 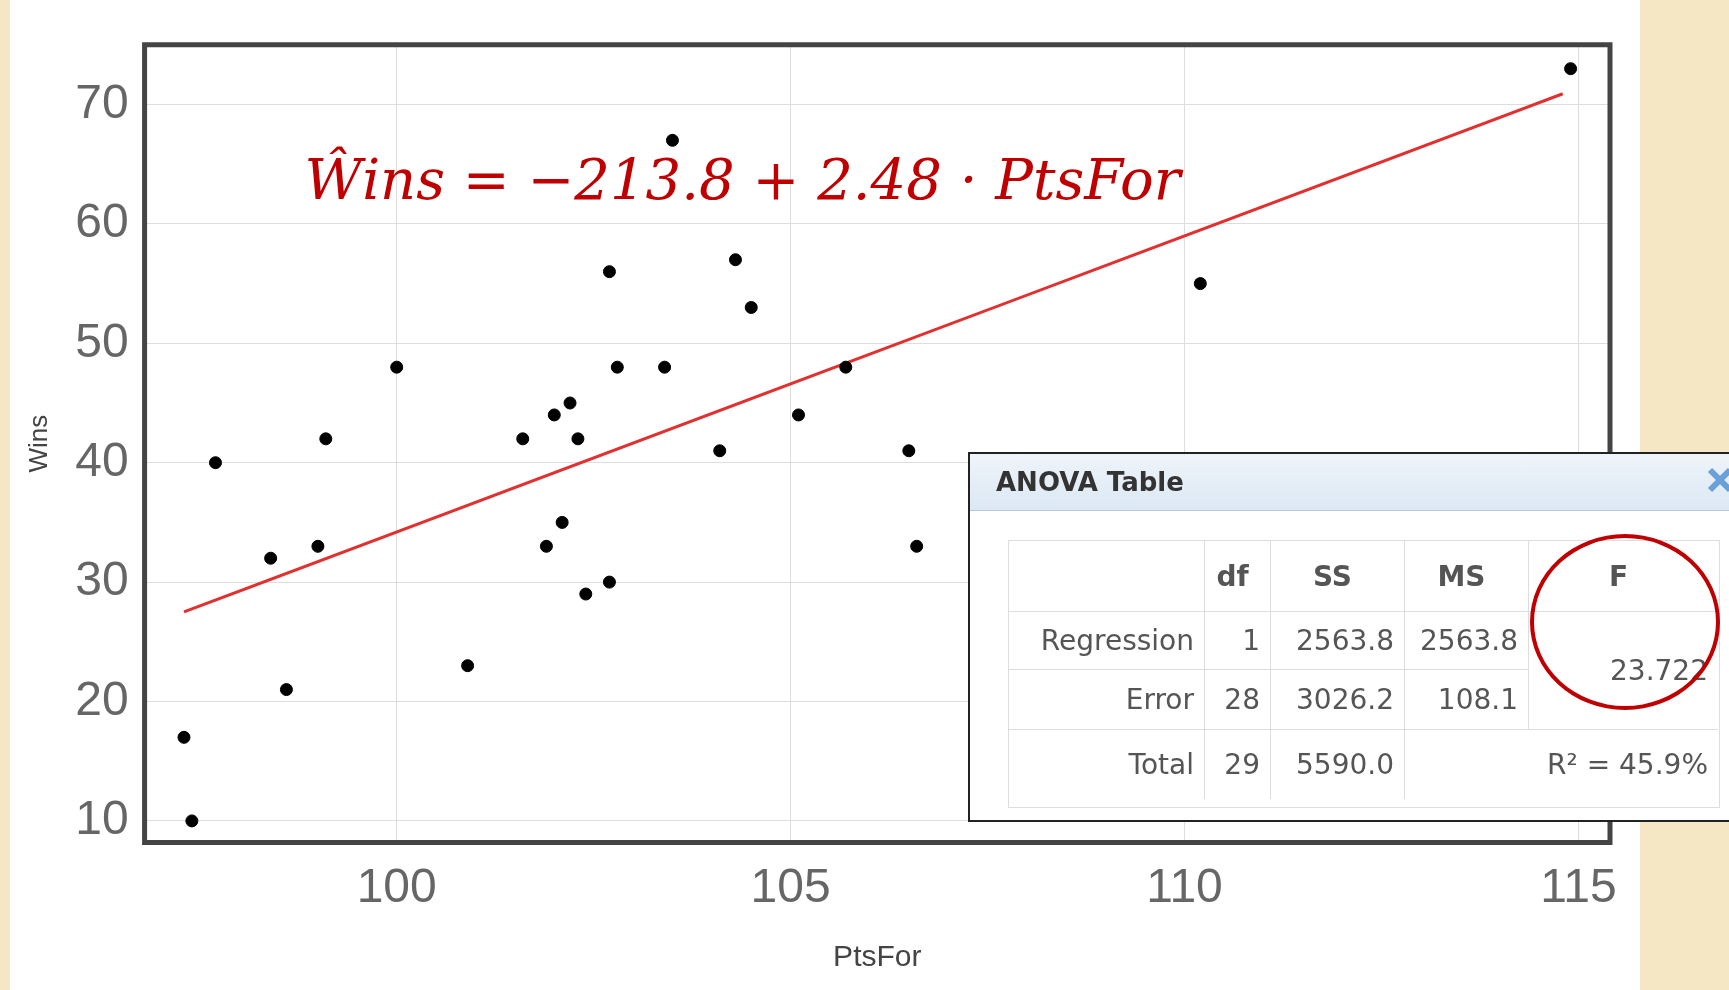 What do you see at coordinates (1237, 576) in the screenshot?
I see `annotation: df` at bounding box center [1237, 576].